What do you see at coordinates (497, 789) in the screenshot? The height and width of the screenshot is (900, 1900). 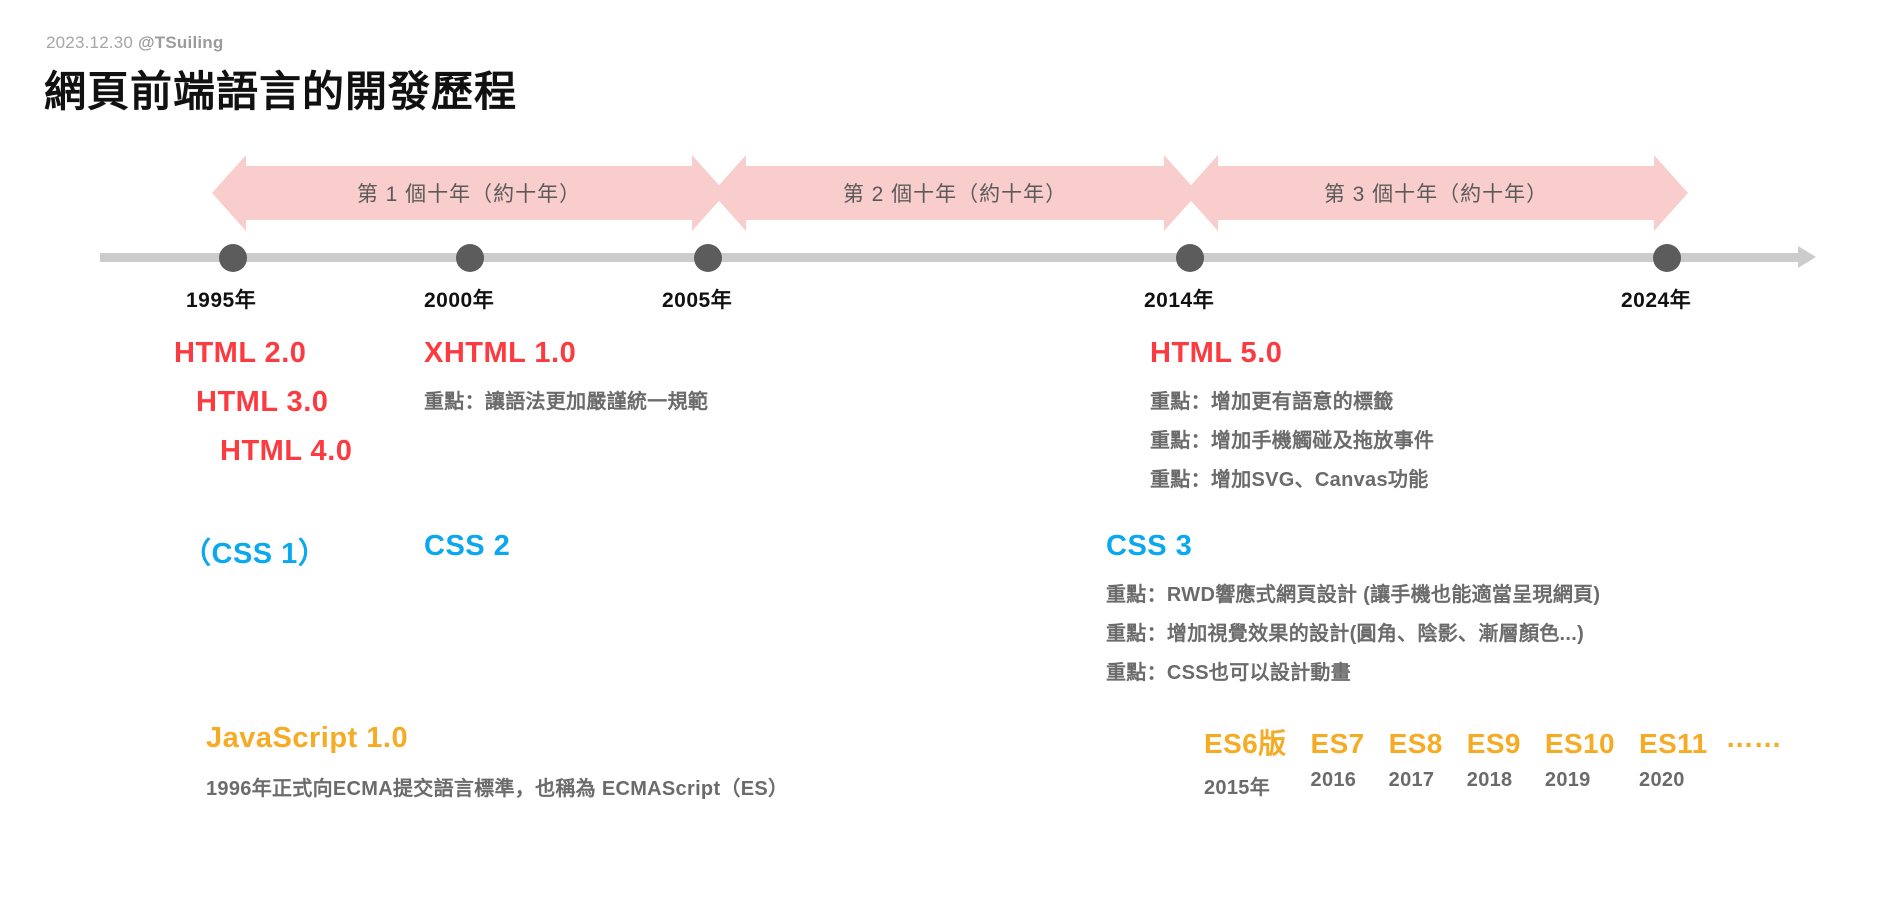 I see `javascript-1-0-note: 1996年正式向ECMA提交語言標準，也稱為 ECMAScript（ES）` at bounding box center [497, 789].